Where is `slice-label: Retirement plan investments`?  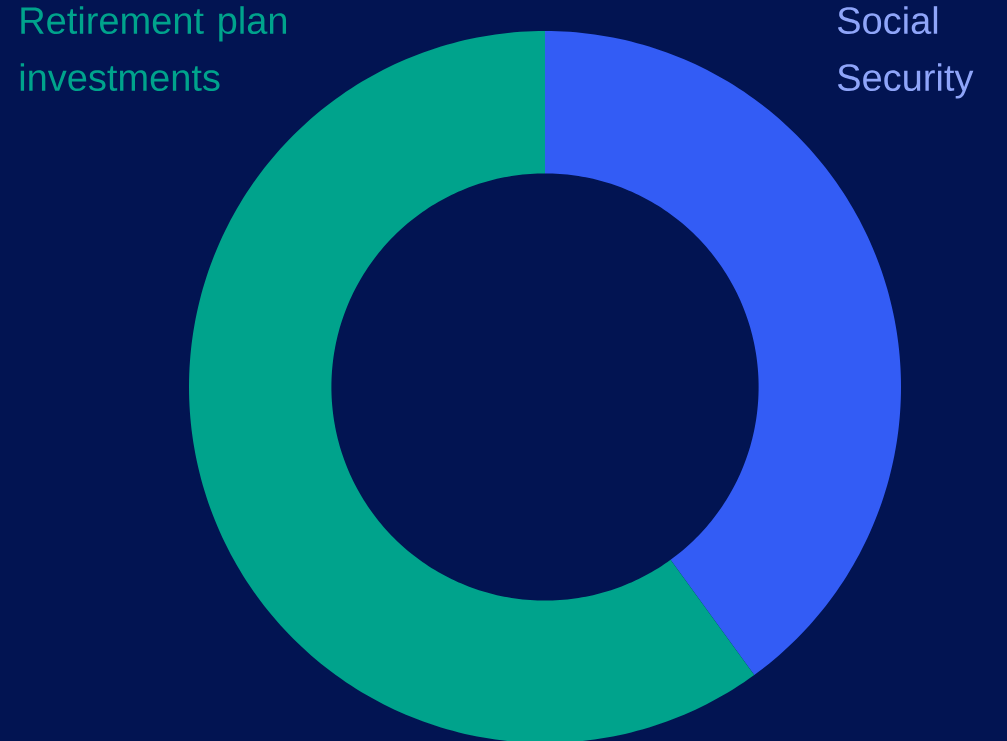
slice-label: Retirement plan investments is located at coordinates (153, 49).